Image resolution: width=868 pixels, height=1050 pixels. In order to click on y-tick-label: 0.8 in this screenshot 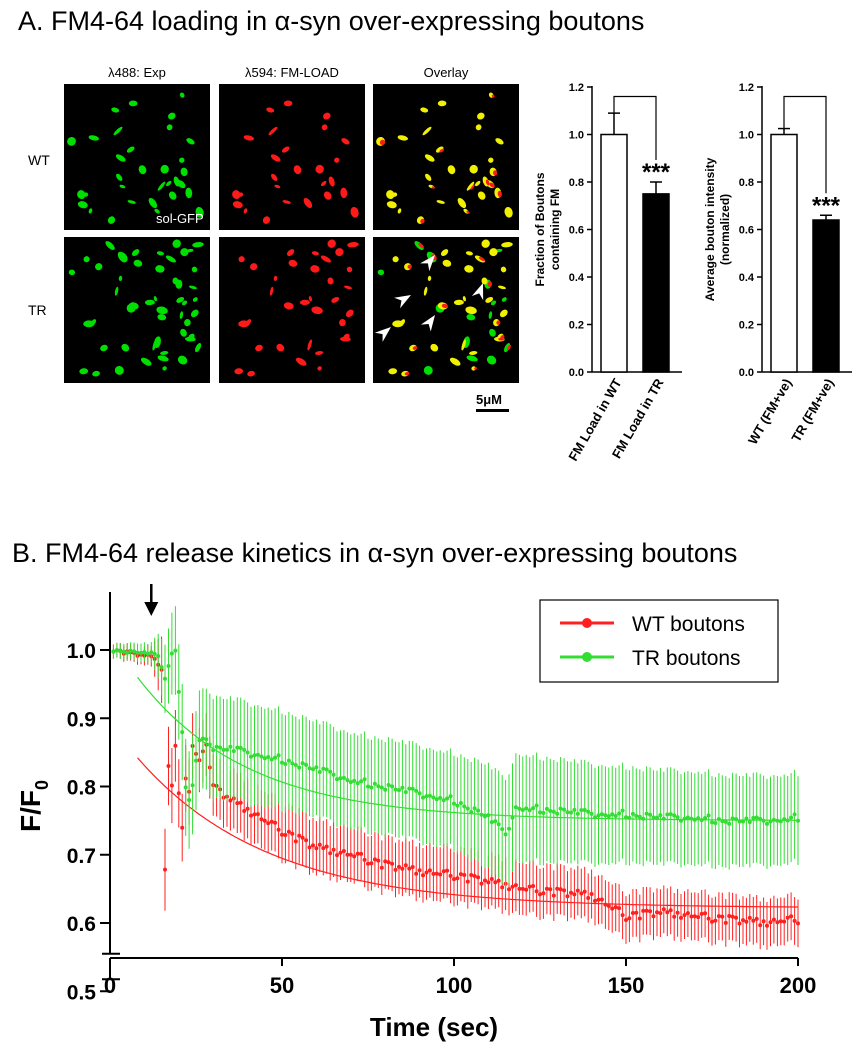, I will do `click(576, 183)`.